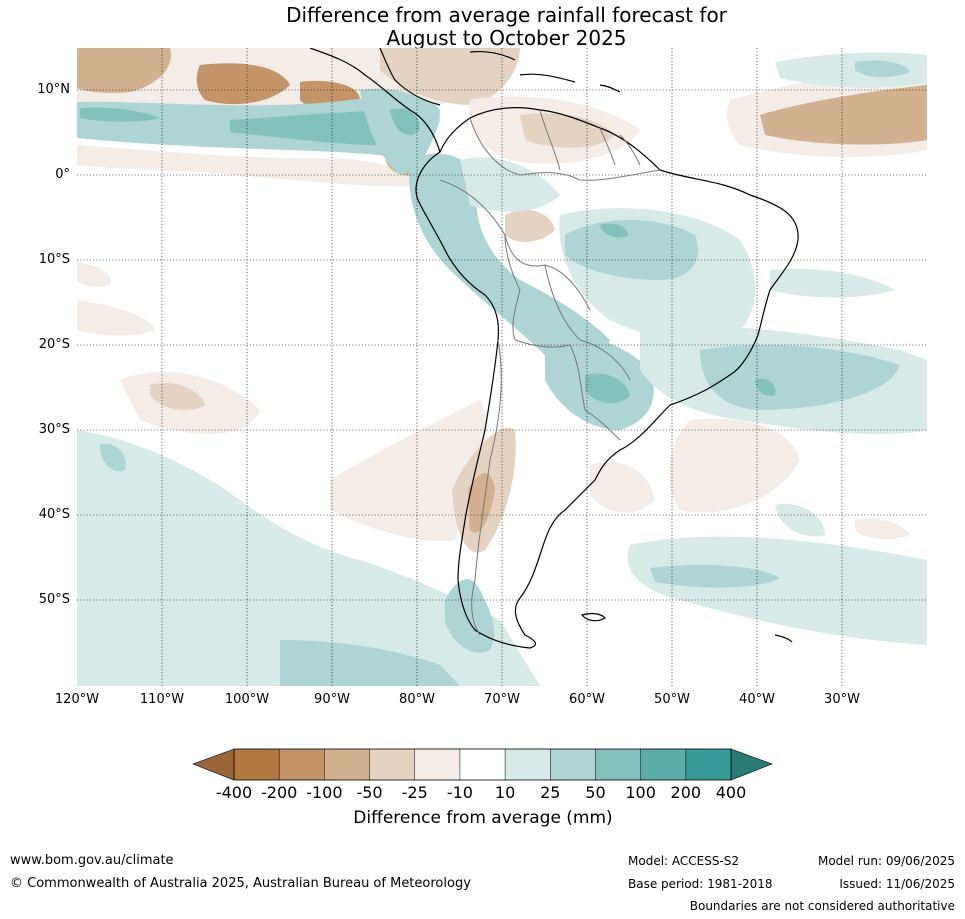 Image resolution: width=965 pixels, height=919 pixels. I want to click on anomaly-north-atlantic-dry-core, so click(843, 115).